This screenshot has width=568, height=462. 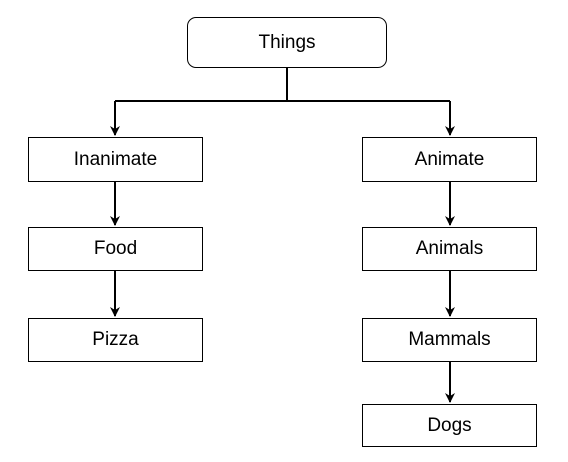 What do you see at coordinates (115, 249) in the screenshot?
I see `node-food: Food` at bounding box center [115, 249].